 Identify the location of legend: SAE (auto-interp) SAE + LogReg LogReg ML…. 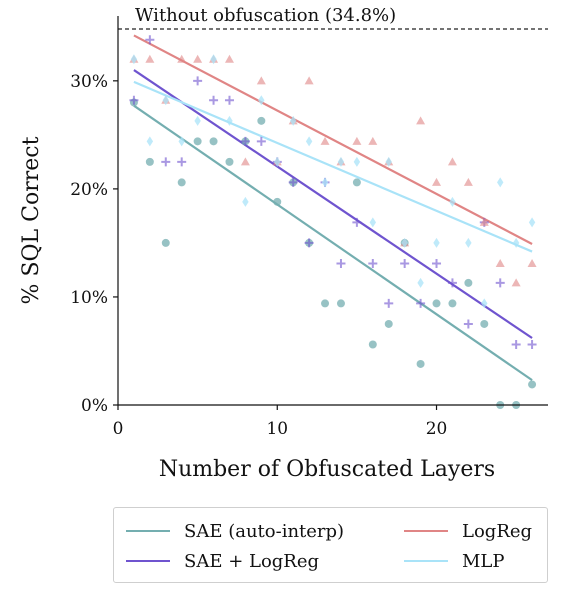
(330, 545).